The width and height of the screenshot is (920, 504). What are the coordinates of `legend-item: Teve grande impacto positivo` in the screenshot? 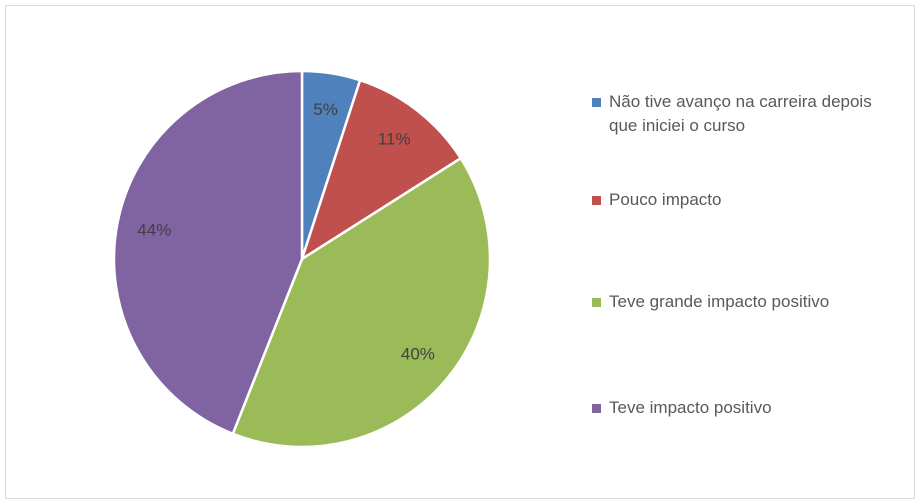 It's located at (737, 302).